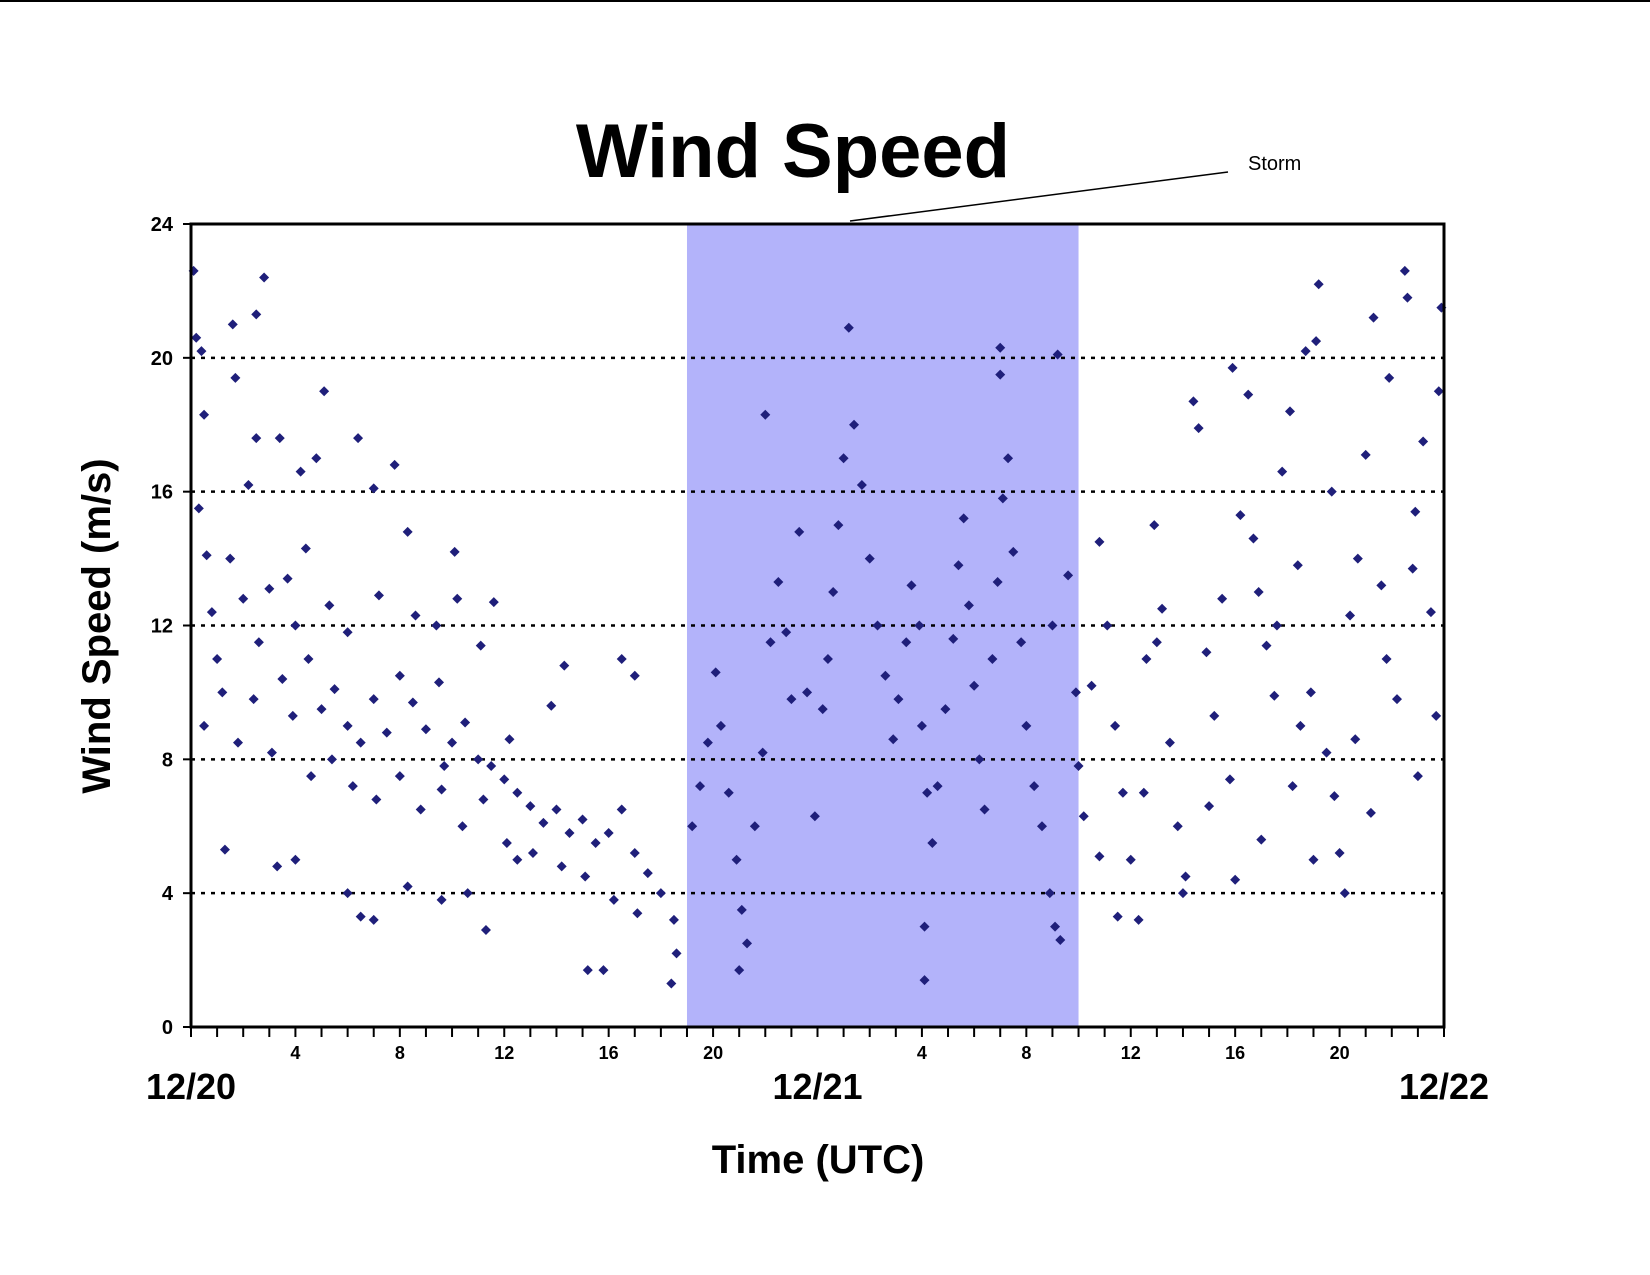 Image resolution: width=1650 pixels, height=1275 pixels. Describe the element at coordinates (818, 1160) in the screenshot. I see `x-axis-label: Time (UTC)` at that location.